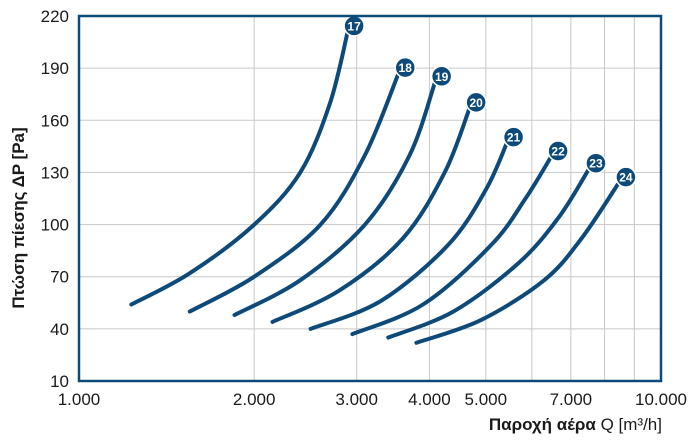 The width and height of the screenshot is (694, 443). I want to click on x-tick-label: 4.000, so click(429, 399).